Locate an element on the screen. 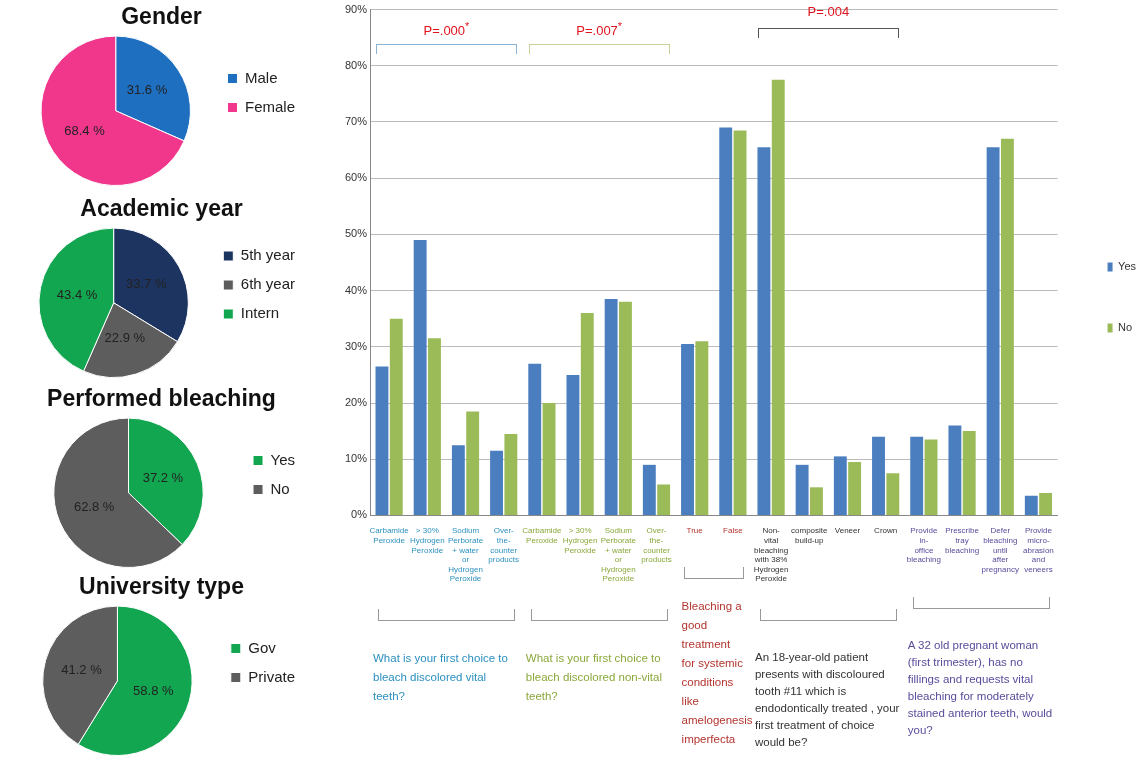 This screenshot has height=762, width=1146. y-tick-label: 60% is located at coordinates (356, 177).